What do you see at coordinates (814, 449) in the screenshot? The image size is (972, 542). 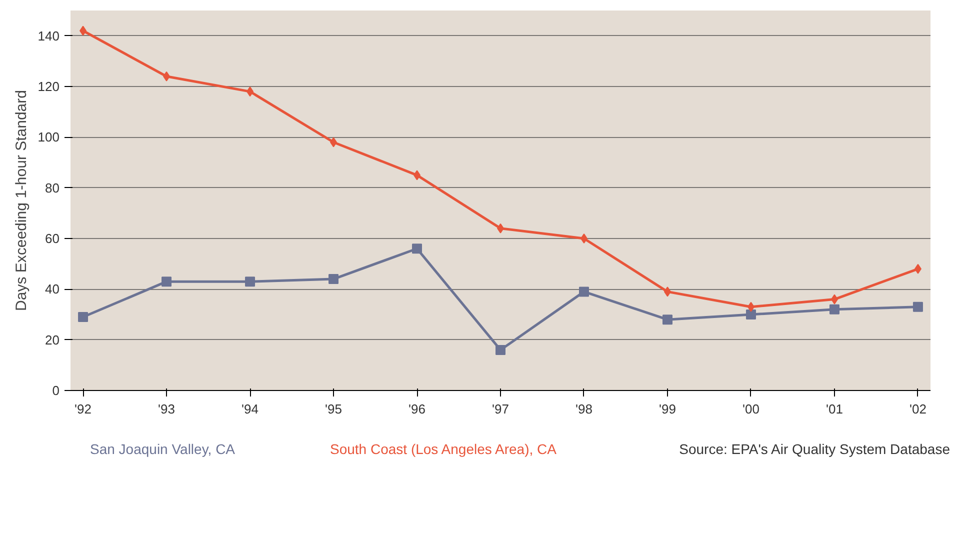 I see `source-note: Source: EPA's Air Quality System Database` at bounding box center [814, 449].